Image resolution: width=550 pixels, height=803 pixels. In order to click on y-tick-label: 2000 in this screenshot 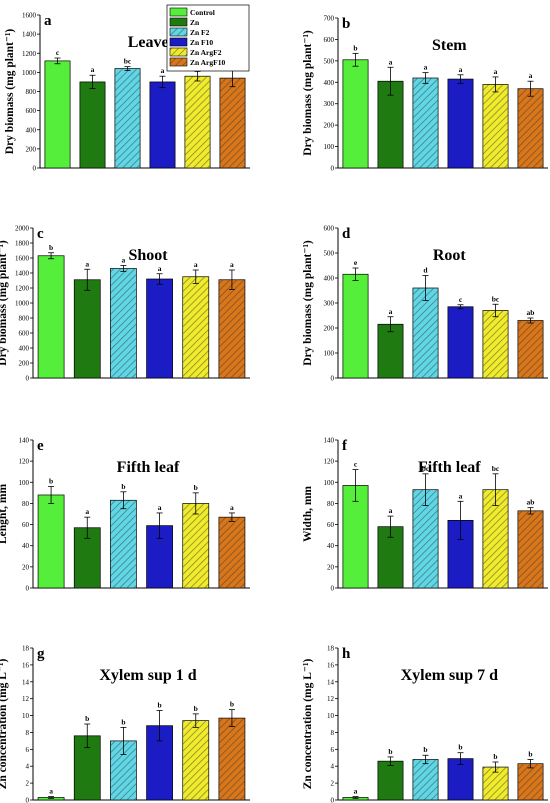, I will do `click(22, 229)`.